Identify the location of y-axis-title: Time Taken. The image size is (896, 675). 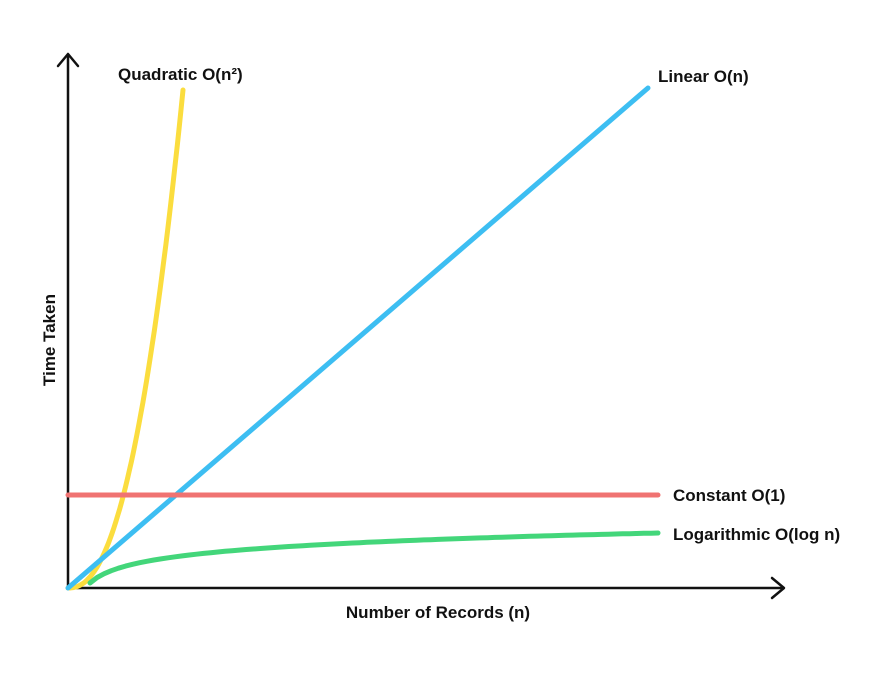
(49, 340).